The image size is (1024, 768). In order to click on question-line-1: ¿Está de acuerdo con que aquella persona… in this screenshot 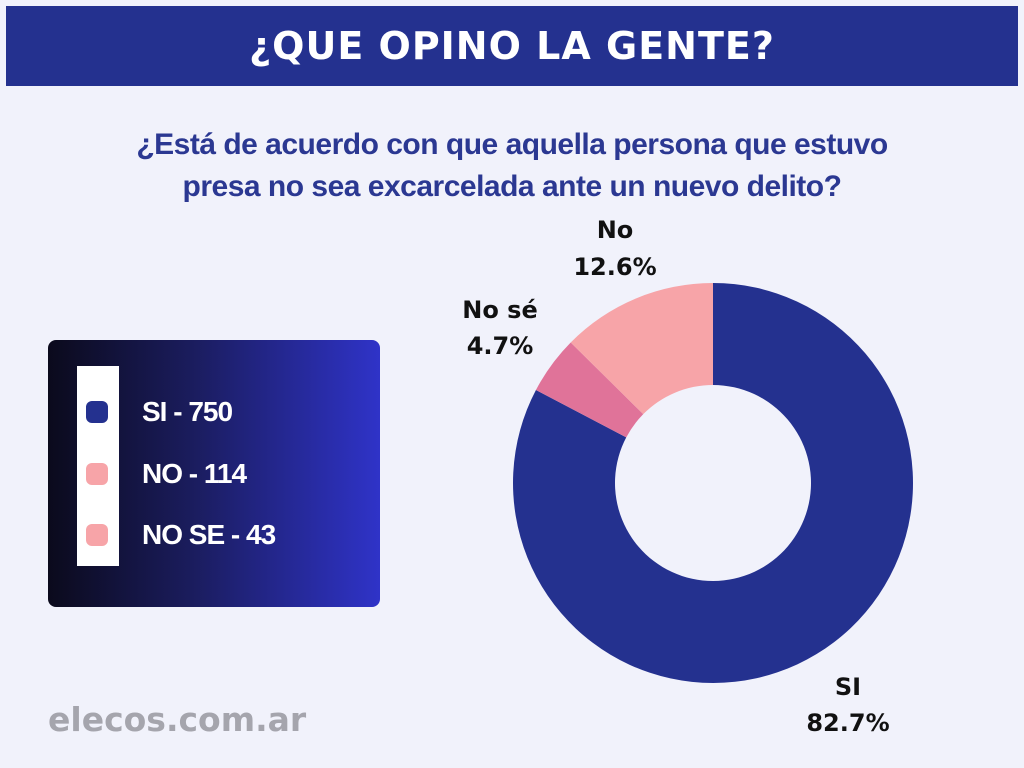, I will do `click(512, 144)`.